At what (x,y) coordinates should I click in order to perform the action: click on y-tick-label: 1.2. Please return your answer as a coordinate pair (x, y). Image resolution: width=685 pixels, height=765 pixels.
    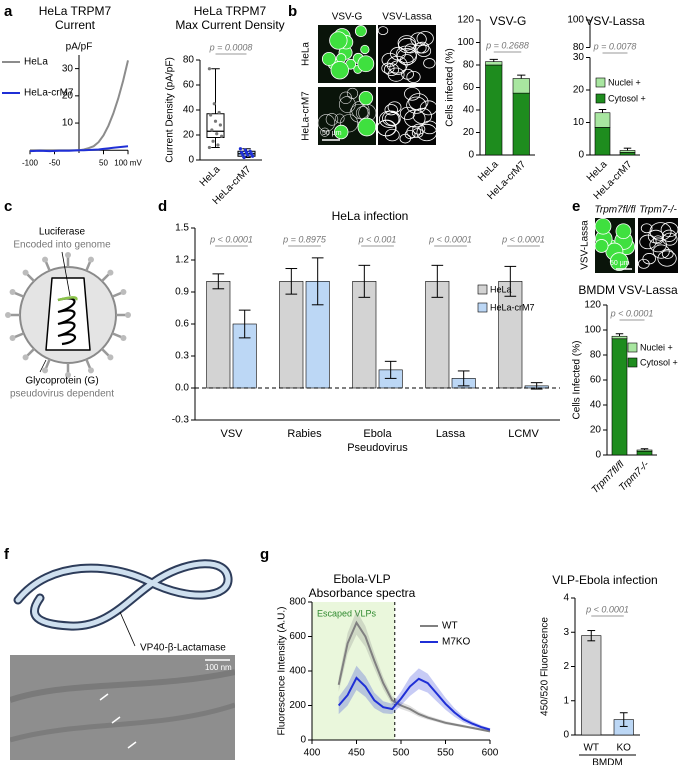
    Looking at the image, I should click on (182, 260).